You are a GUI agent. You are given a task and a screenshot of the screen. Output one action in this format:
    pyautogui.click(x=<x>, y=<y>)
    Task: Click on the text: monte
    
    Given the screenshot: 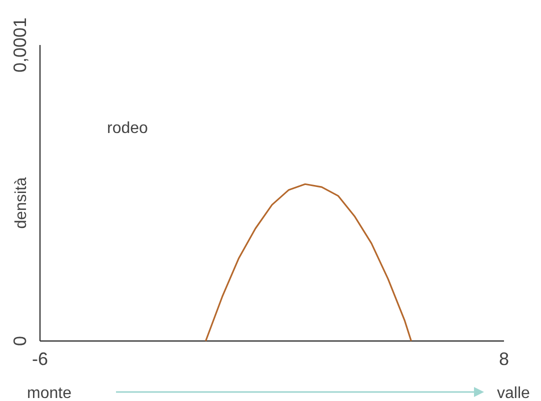 What is the action you would take?
    pyautogui.click(x=49, y=393)
    